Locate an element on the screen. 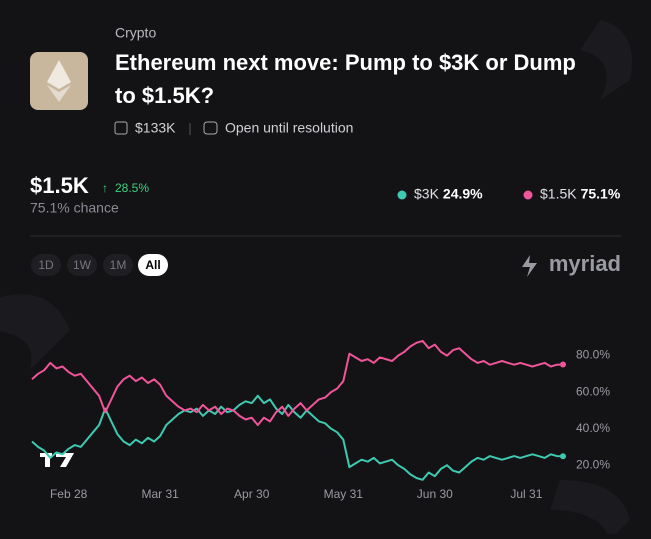 This screenshot has width=651, height=539. legend: $3K 24.9% $1.5K 75.1% is located at coordinates (509, 194).